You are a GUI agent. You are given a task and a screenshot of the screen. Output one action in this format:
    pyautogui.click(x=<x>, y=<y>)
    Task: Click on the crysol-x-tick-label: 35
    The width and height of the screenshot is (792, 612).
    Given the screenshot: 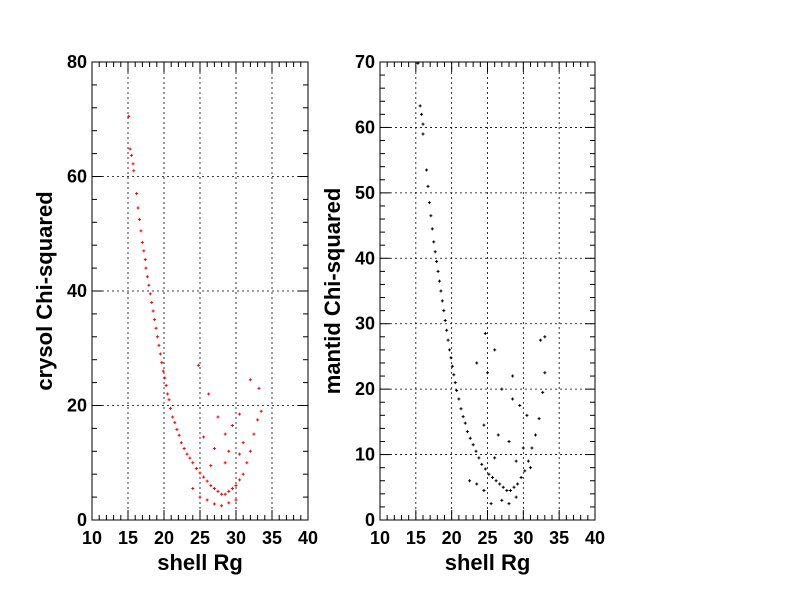 What is the action you would take?
    pyautogui.click(x=272, y=538)
    